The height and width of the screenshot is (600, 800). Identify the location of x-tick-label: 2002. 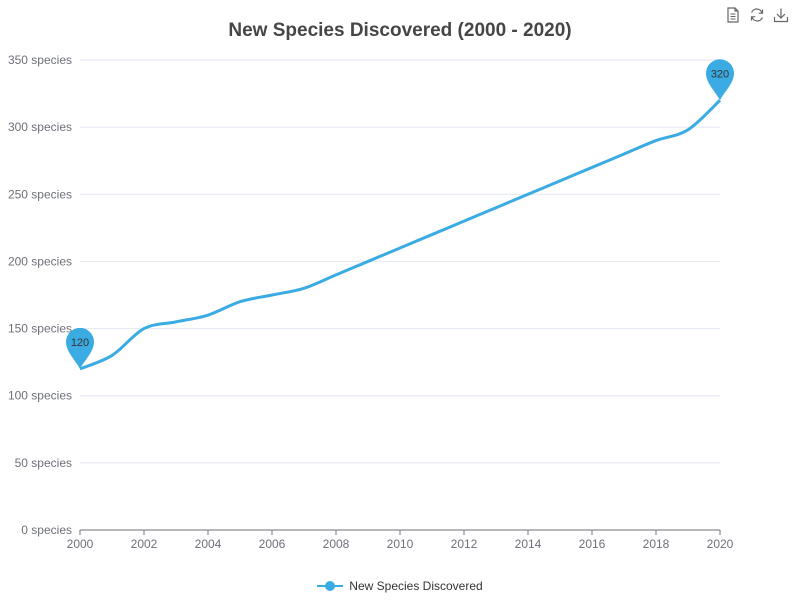
(144, 544).